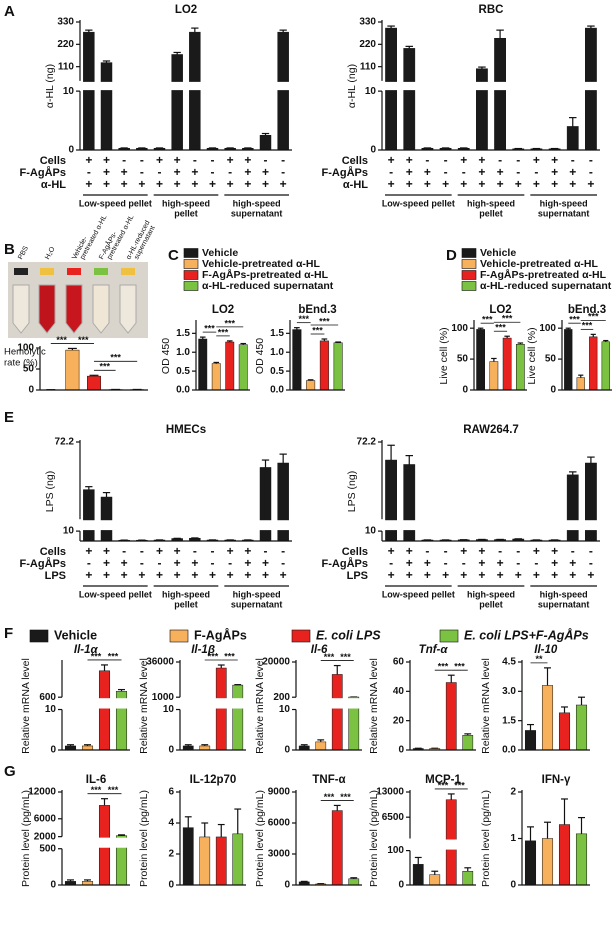 This screenshot has height=925, width=616. Describe the element at coordinates (509, 662) in the screenshot. I see `y-tick-label: 4.5` at that location.